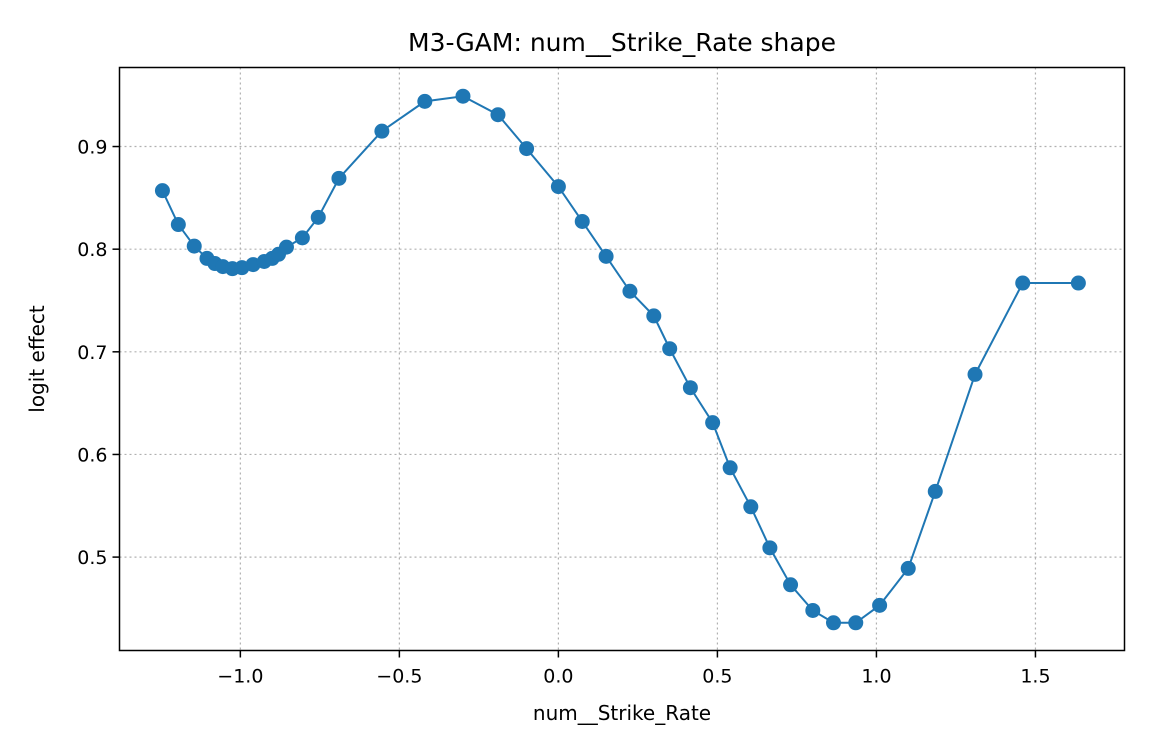 Image resolution: width=1152 pixels, height=756 pixels. Describe the element at coordinates (92, 353) in the screenshot. I see `y-tick-label: 0.7` at that location.